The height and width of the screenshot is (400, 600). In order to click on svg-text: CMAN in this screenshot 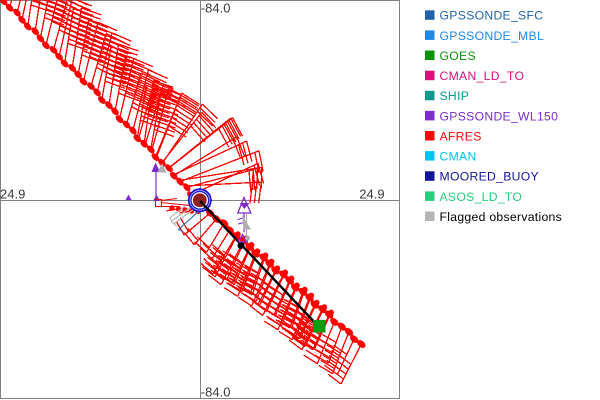, I will do `click(458, 157)`.